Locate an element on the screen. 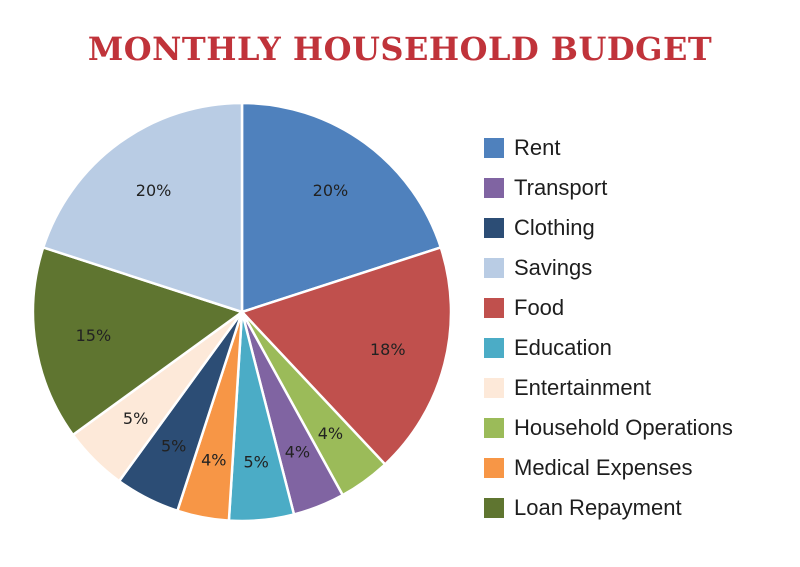 This screenshot has height=567, width=800. slice-food is located at coordinates (346, 356).